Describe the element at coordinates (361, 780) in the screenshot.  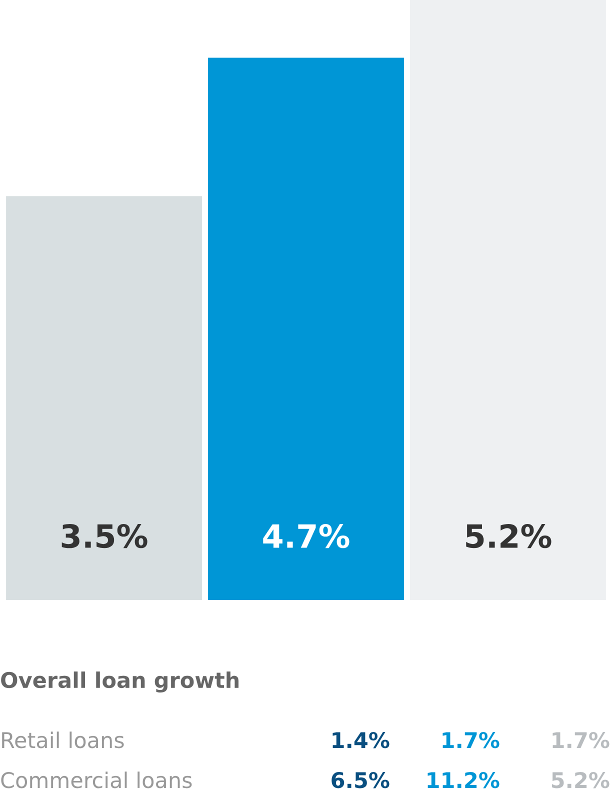
I see `data-label: 6.5%` at that location.